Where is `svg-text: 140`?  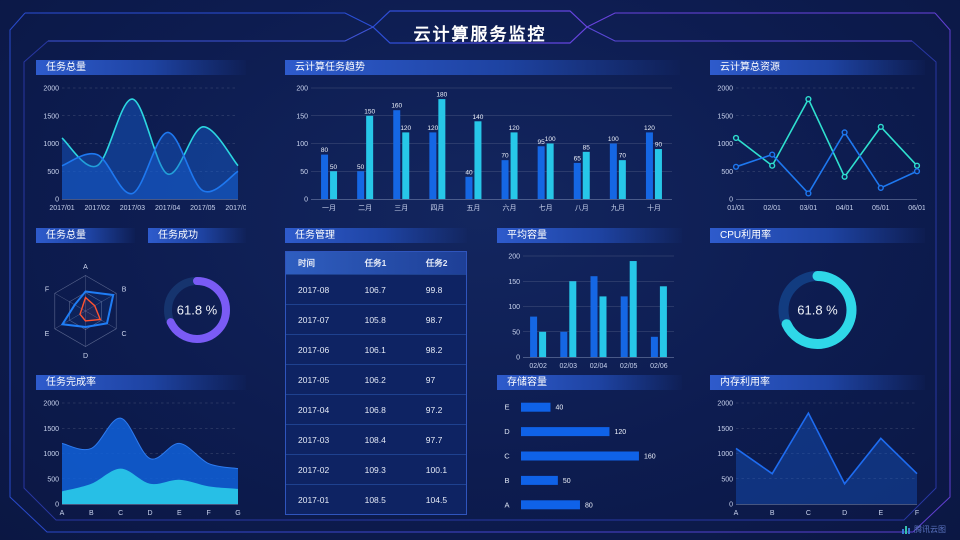
svg-text: 140 is located at coordinates (478, 117).